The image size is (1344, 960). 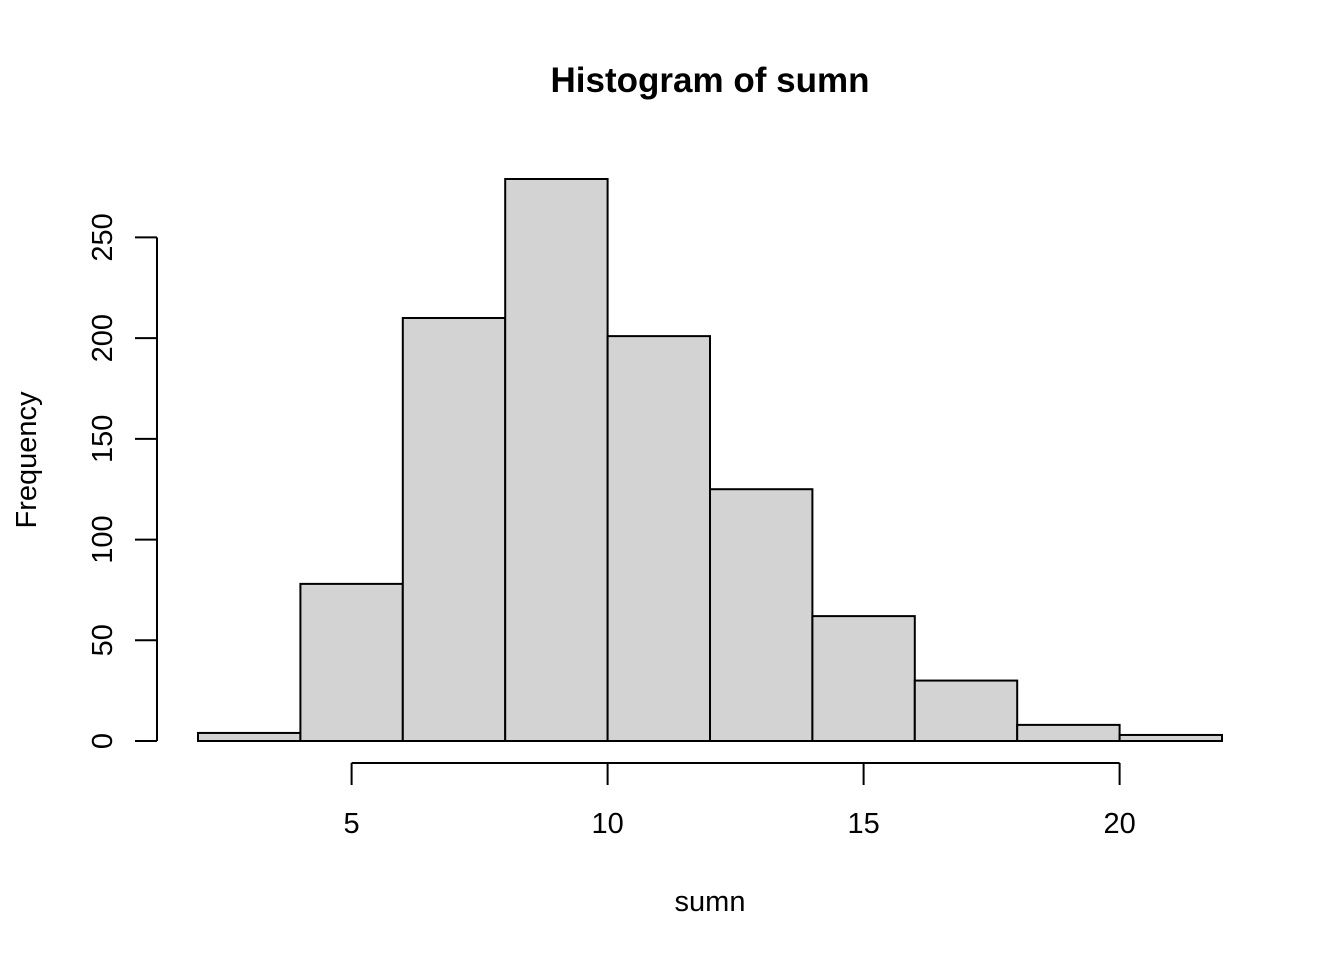 I want to click on y-tick-label-5: 200, so click(x=103, y=338).